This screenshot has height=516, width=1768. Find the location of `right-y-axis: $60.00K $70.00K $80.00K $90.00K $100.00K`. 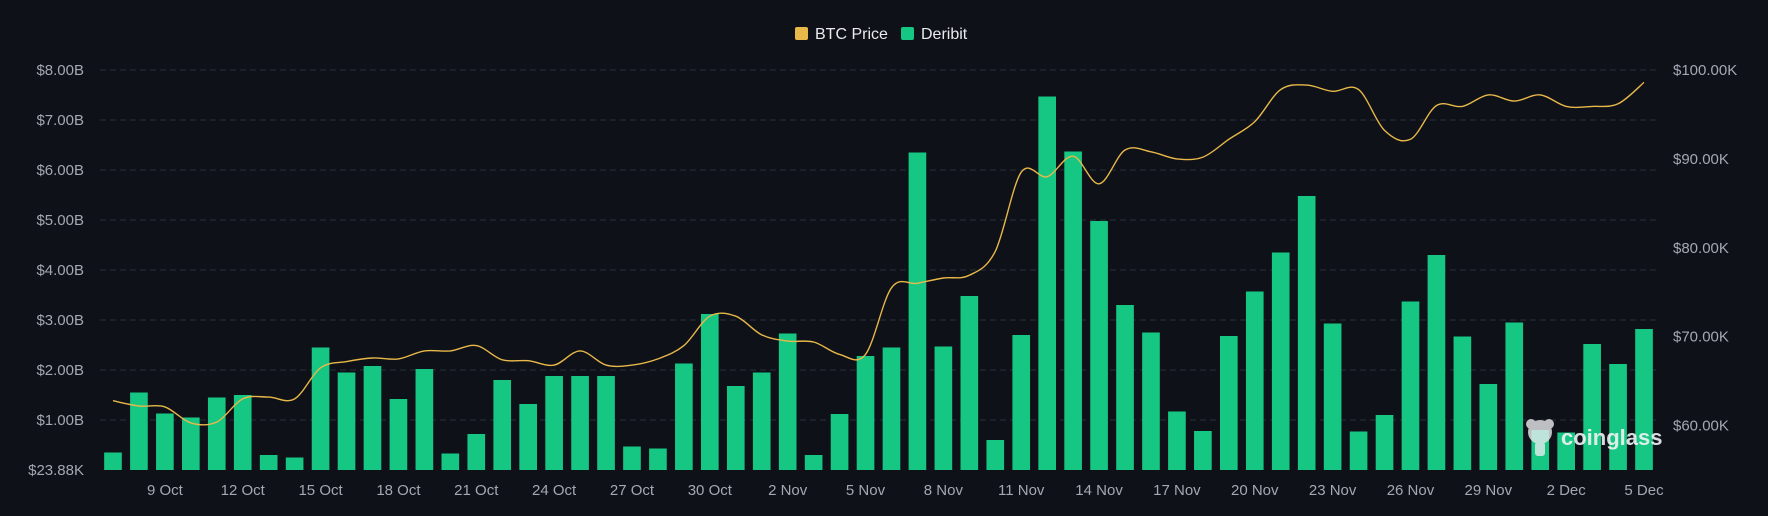

right-y-axis: $60.00K $70.00K $80.00K $90.00K $100.00K is located at coordinates (1705, 248).